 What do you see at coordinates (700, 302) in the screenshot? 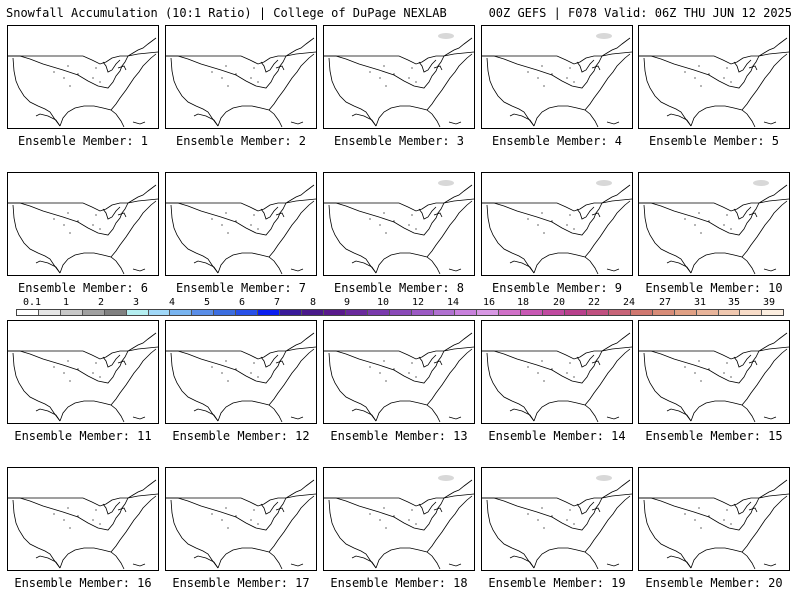
I see `colorbar-tick-label: 31` at bounding box center [700, 302].